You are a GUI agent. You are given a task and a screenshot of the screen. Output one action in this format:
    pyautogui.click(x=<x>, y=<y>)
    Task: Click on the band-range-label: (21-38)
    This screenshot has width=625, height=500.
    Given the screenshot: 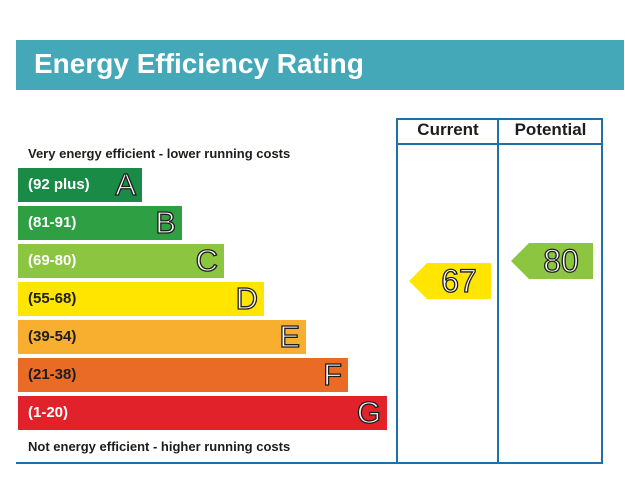 What is the action you would take?
    pyautogui.click(x=52, y=374)
    